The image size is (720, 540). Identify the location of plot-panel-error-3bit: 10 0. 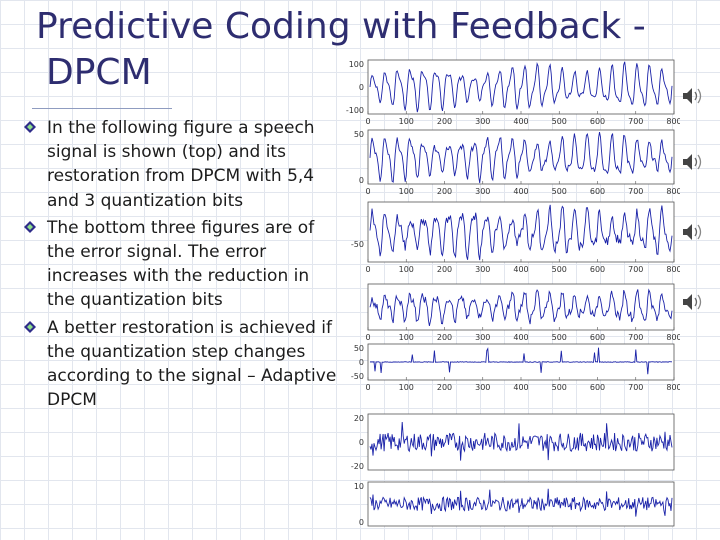
(514, 504).